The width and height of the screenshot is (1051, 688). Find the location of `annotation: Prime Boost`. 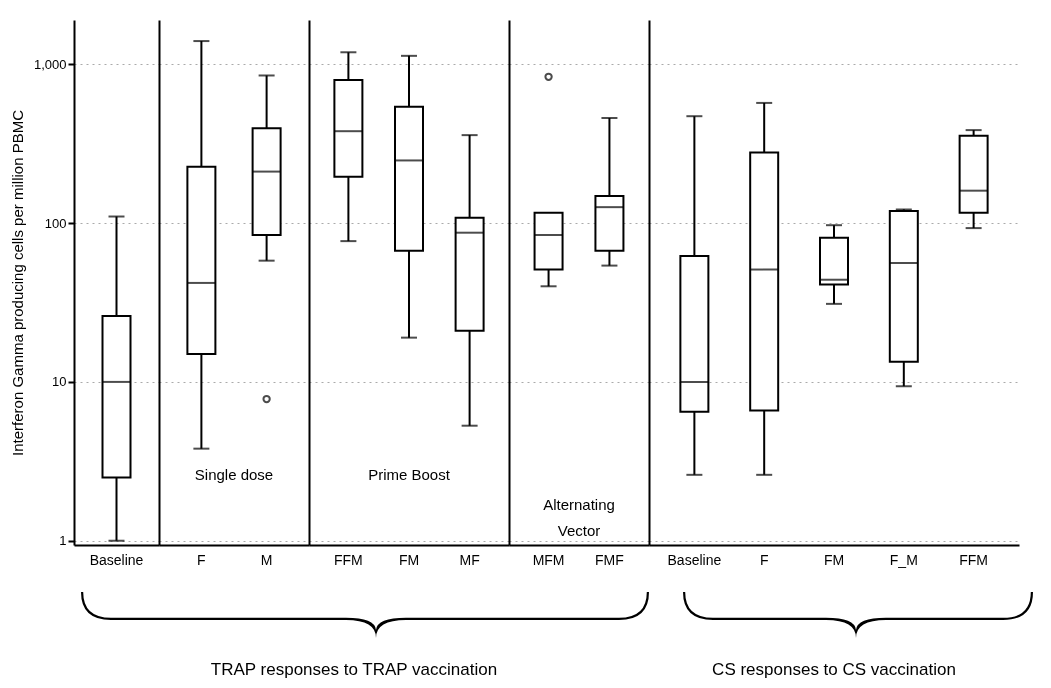

annotation: Prime Boost is located at coordinates (409, 474).